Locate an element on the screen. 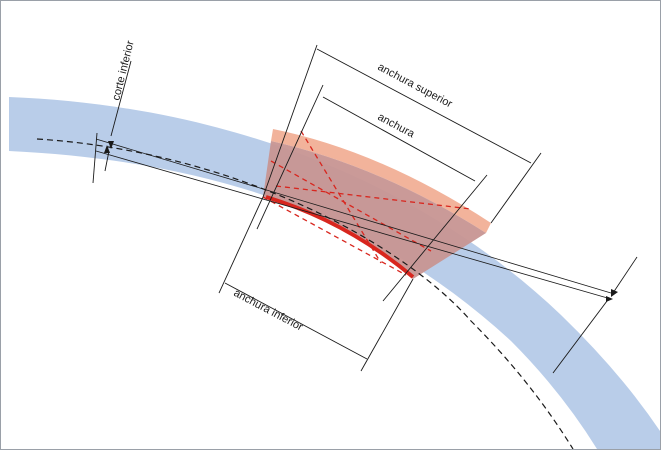 The image size is (661, 450). label-corte-inferior: corte inferior is located at coordinates (123, 70).